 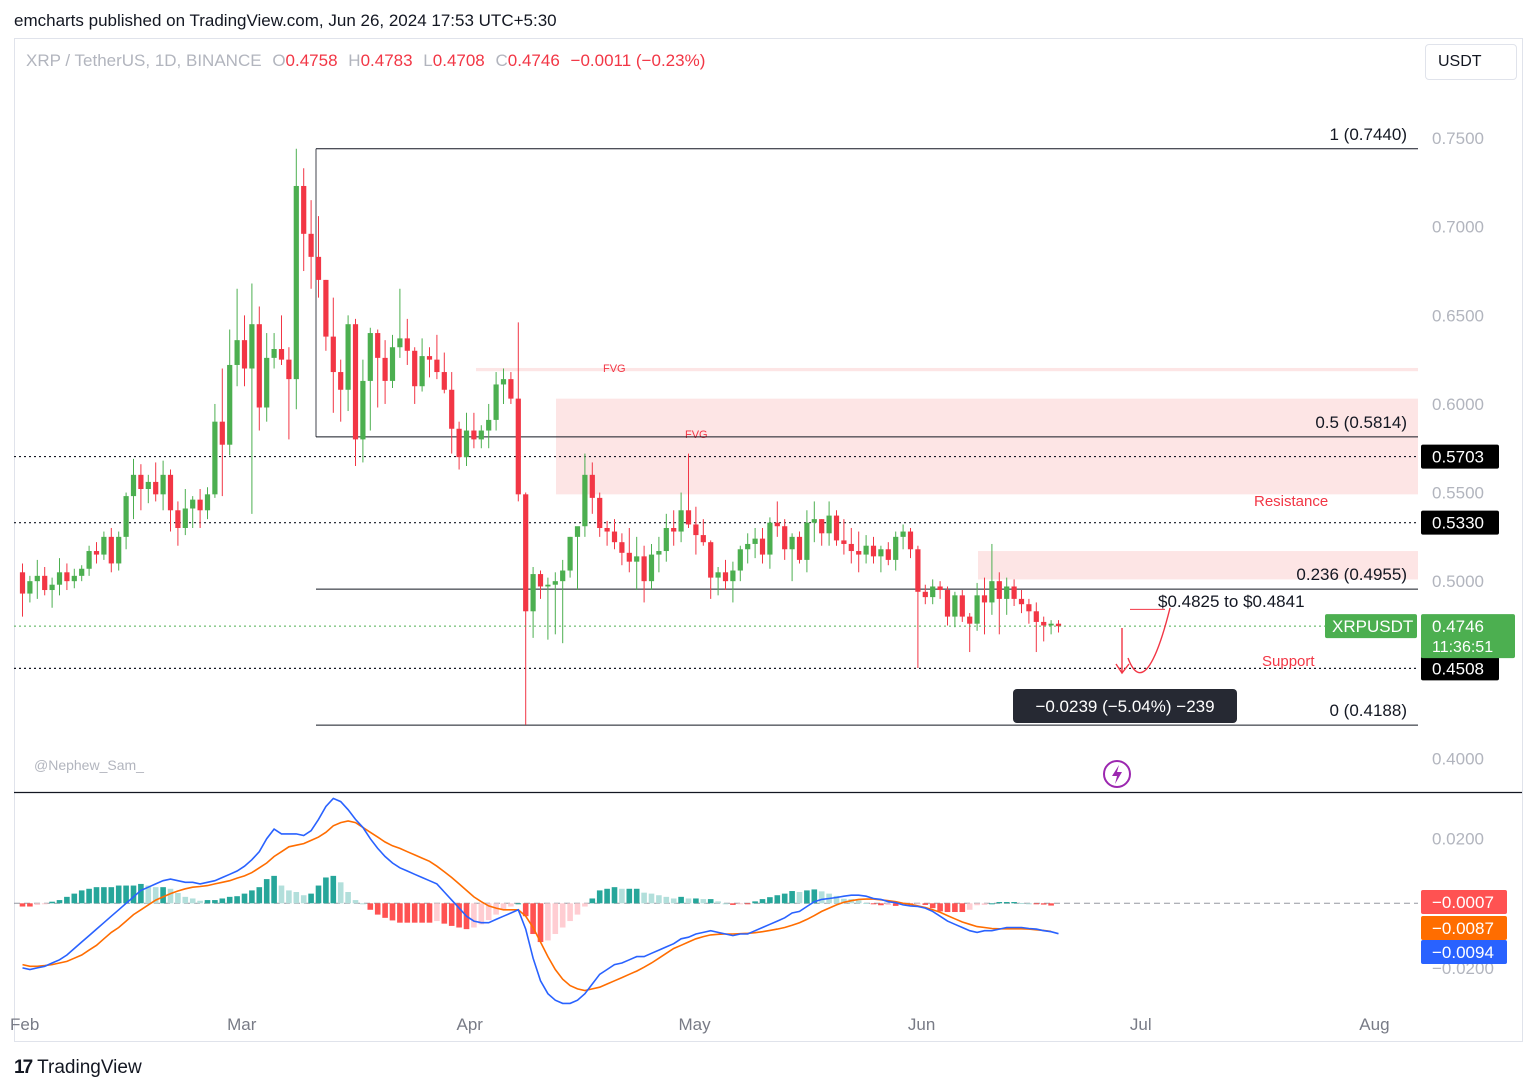 I want to click on price-axis-tick: 0.5500, so click(x=1458, y=493).